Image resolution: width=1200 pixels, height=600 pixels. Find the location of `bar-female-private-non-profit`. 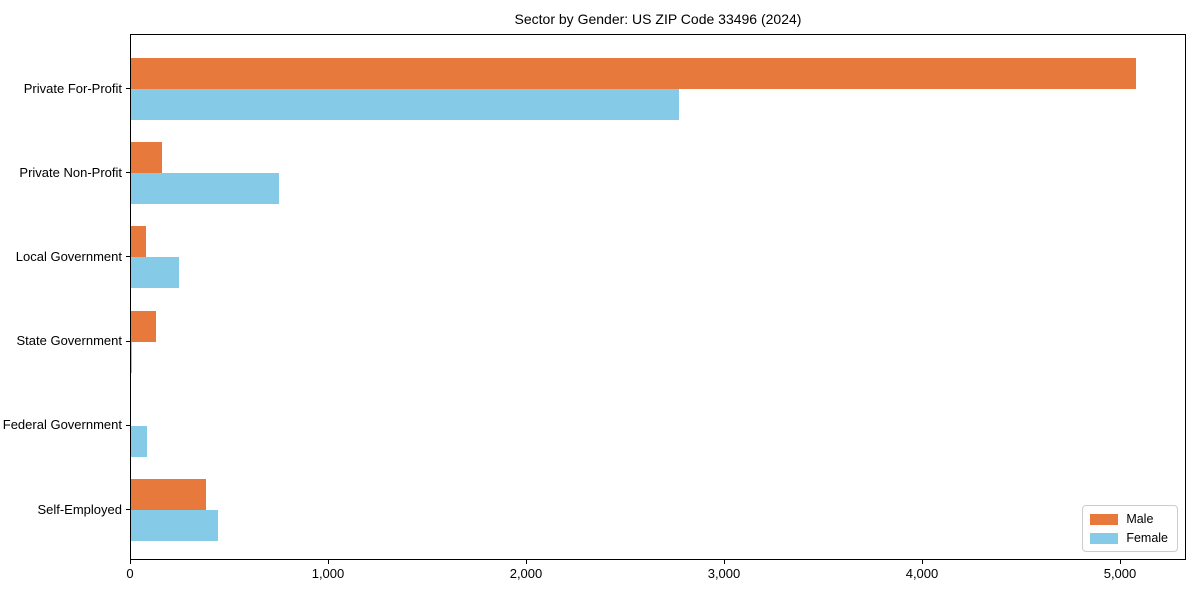

bar-female-private-non-profit is located at coordinates (205, 189).